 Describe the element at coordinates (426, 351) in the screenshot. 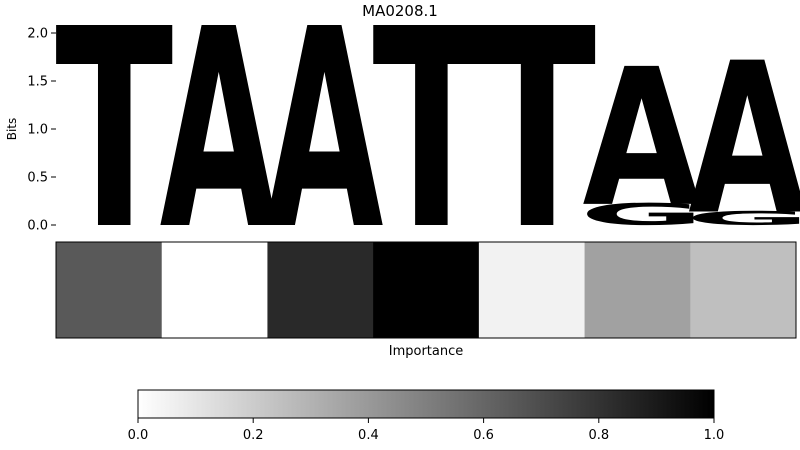

I see `heatmap-xlabel: Importance` at that location.